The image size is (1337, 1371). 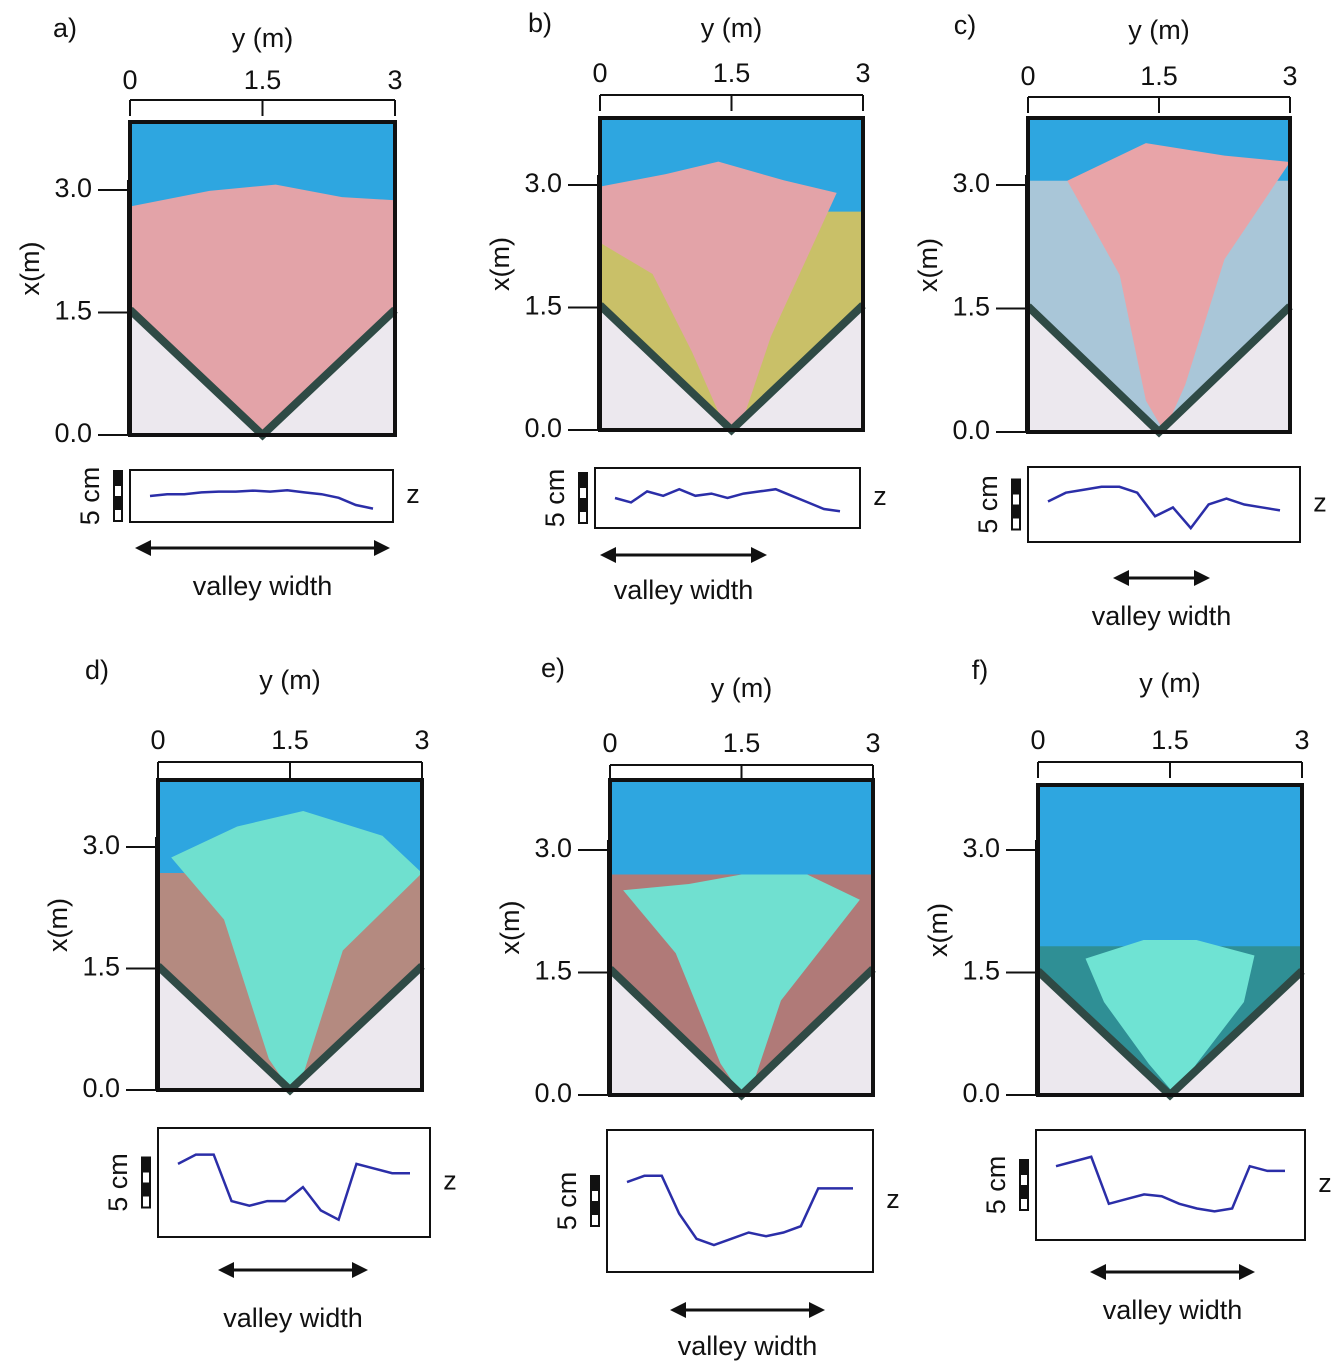 I want to click on panel-label: b), so click(x=540, y=23).